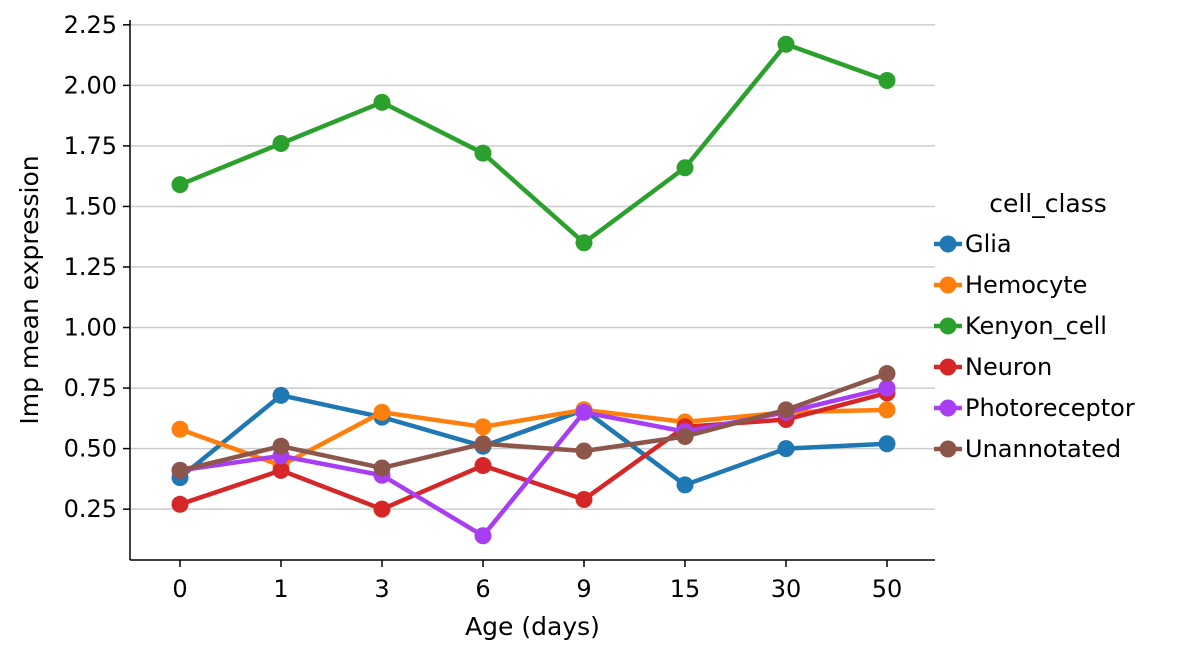 This screenshot has height=657, width=1181. Describe the element at coordinates (533, 440) in the screenshot. I see `series-line-glia` at that location.